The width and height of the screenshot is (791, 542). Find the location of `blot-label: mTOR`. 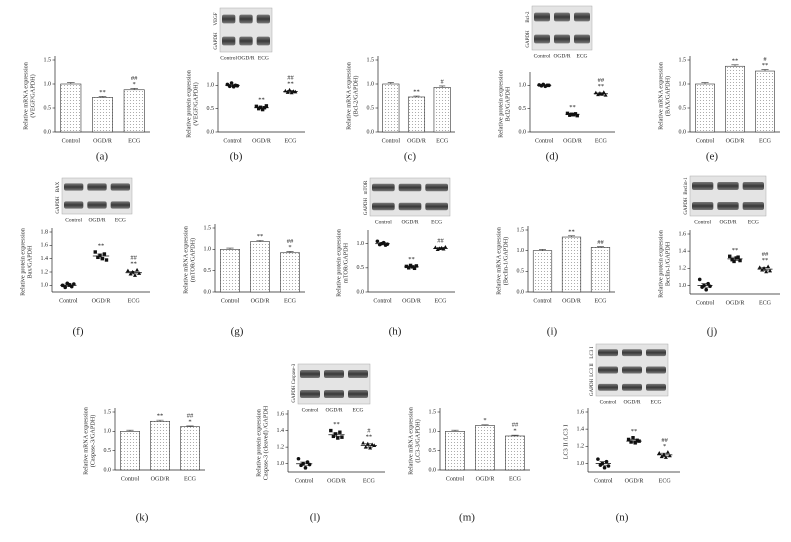

blot-label: mTOR is located at coordinates (366, 187).